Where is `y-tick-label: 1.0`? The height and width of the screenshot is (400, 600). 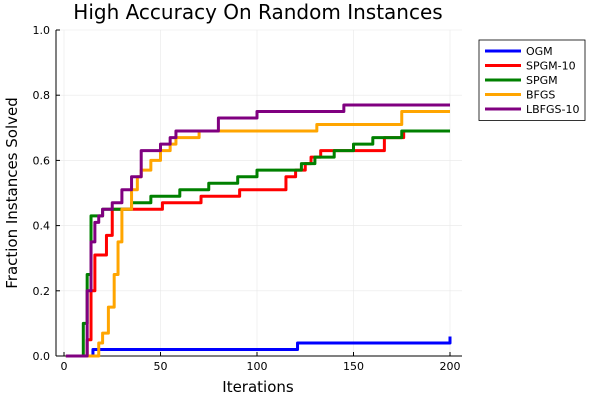
y-tick-label: 1.0 is located at coordinates (42, 30).